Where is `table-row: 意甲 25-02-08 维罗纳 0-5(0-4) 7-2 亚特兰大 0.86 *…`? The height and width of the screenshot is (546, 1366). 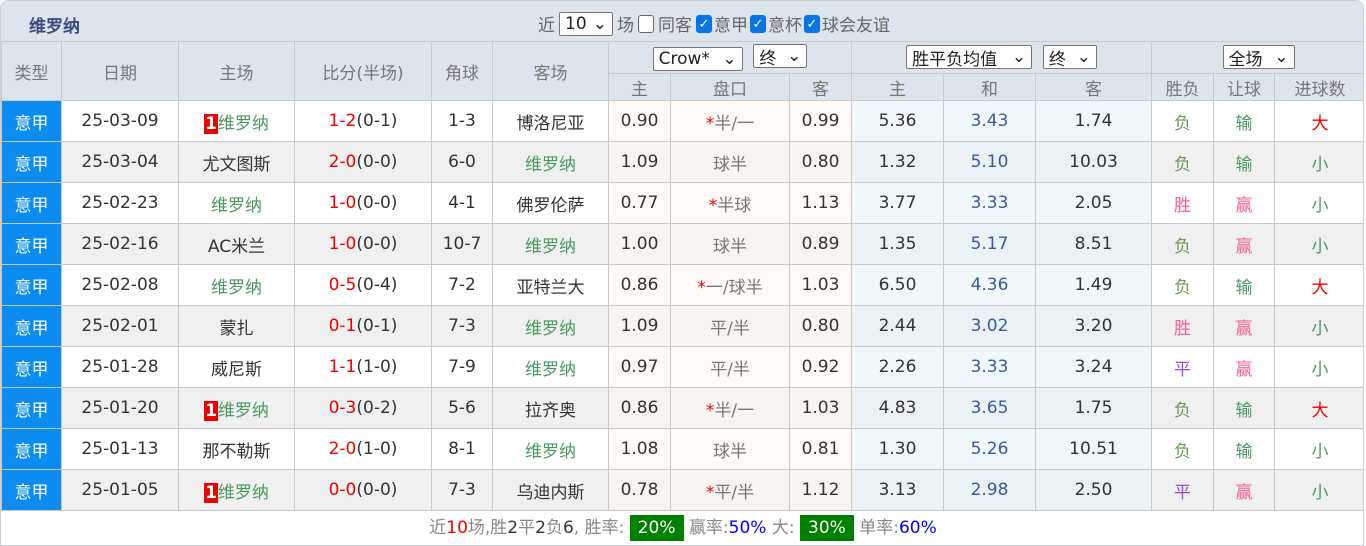
table-row: 意甲 25-02-08 维罗纳 0-5(0-4) 7-2 亚特兰大 0.86 *… is located at coordinates (682, 285).